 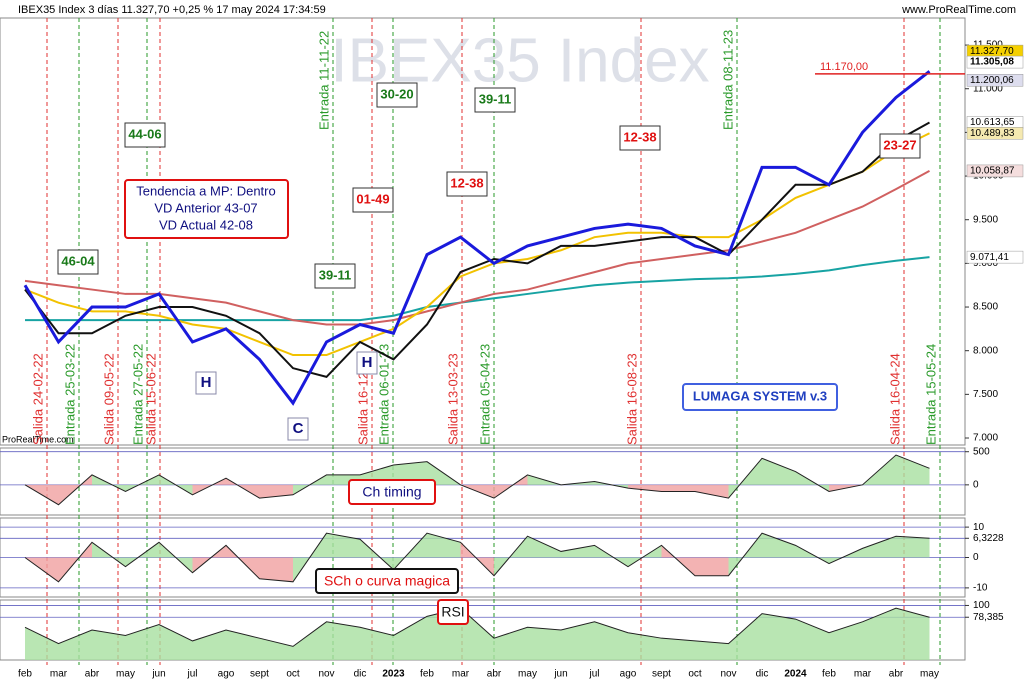 I want to click on signal-label: 01-49, so click(x=372, y=198).